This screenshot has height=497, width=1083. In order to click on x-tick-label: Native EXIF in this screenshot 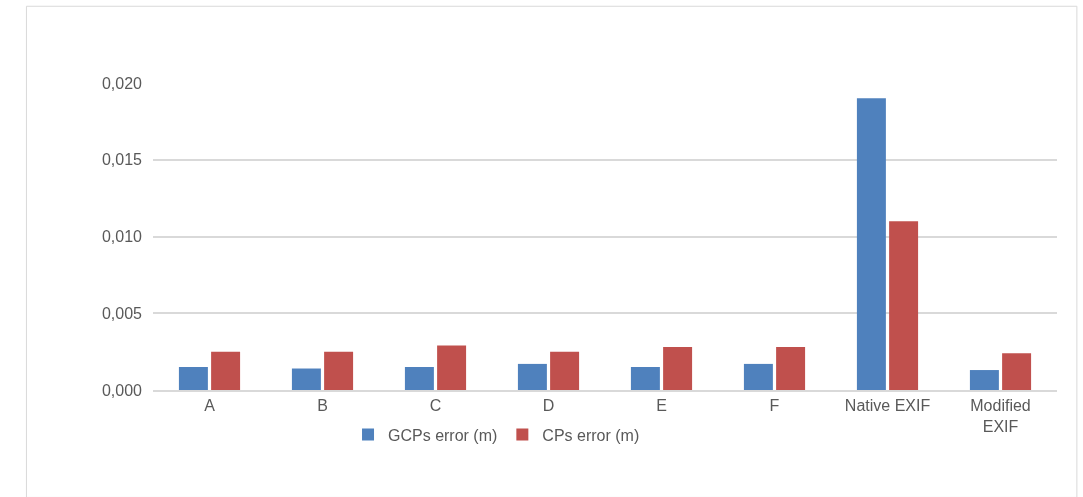, I will do `click(887, 406)`.